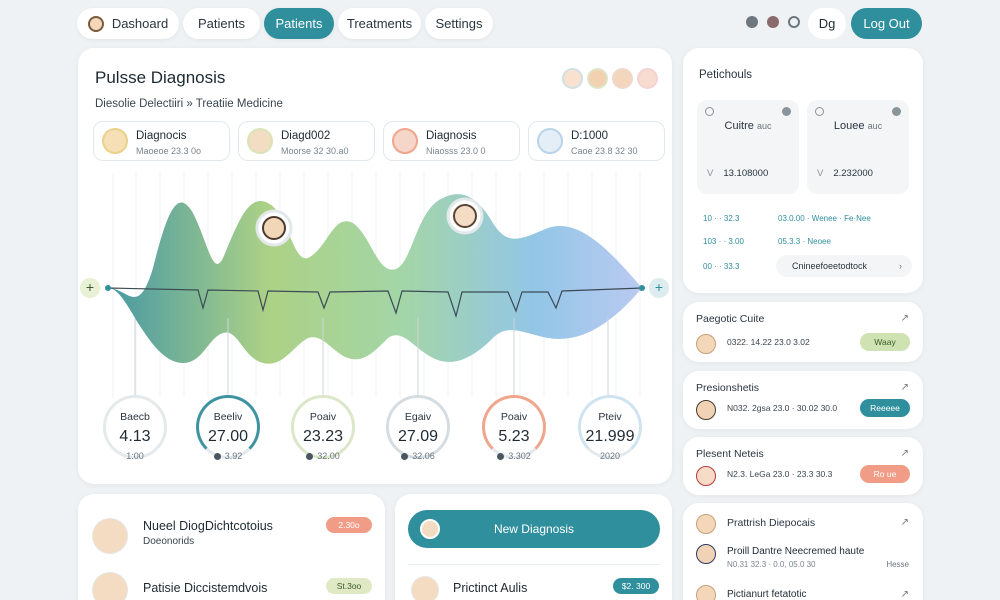 The width and height of the screenshot is (1000, 600). Describe the element at coordinates (371, 357) in the screenshot. I see `stat-stems` at that location.